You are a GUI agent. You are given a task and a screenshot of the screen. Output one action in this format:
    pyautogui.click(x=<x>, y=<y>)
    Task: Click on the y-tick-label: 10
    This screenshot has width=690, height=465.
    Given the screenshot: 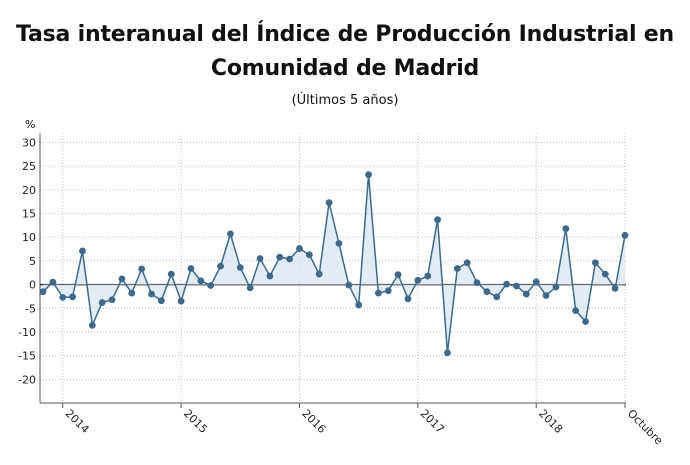 What is the action you would take?
    pyautogui.click(x=29, y=237)
    